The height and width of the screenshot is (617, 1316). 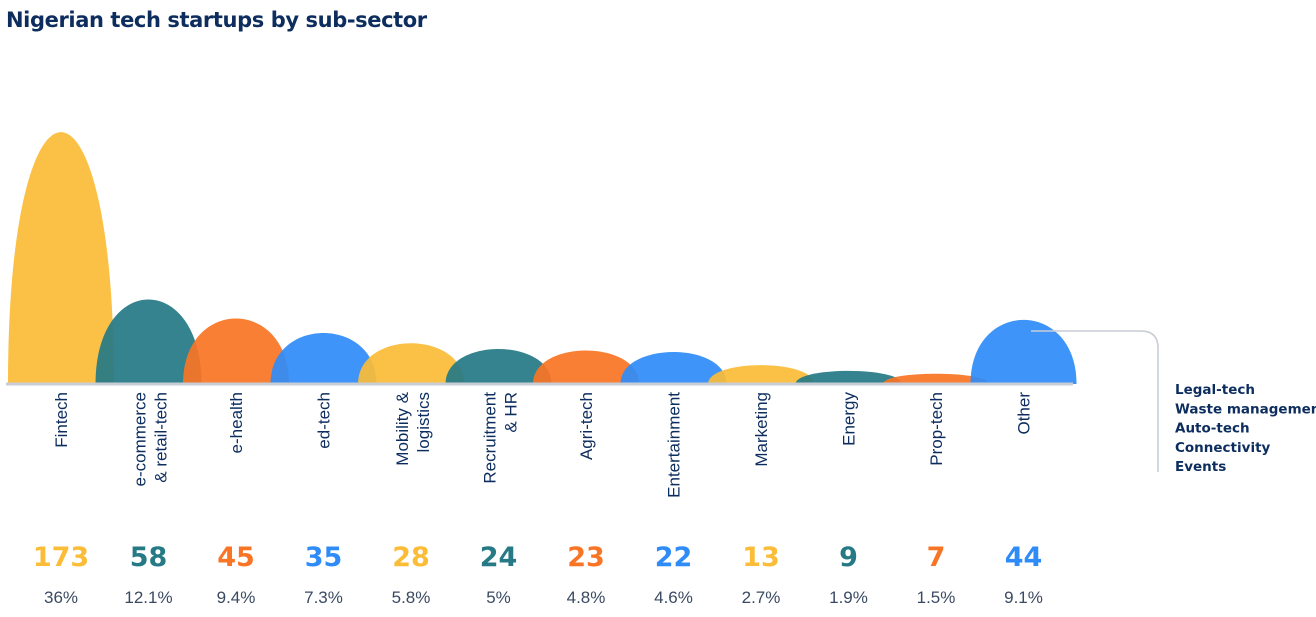 What do you see at coordinates (148, 597) in the screenshot?
I see `percentage-label-e-commerce-and-retail-tech: 12.1%` at bounding box center [148, 597].